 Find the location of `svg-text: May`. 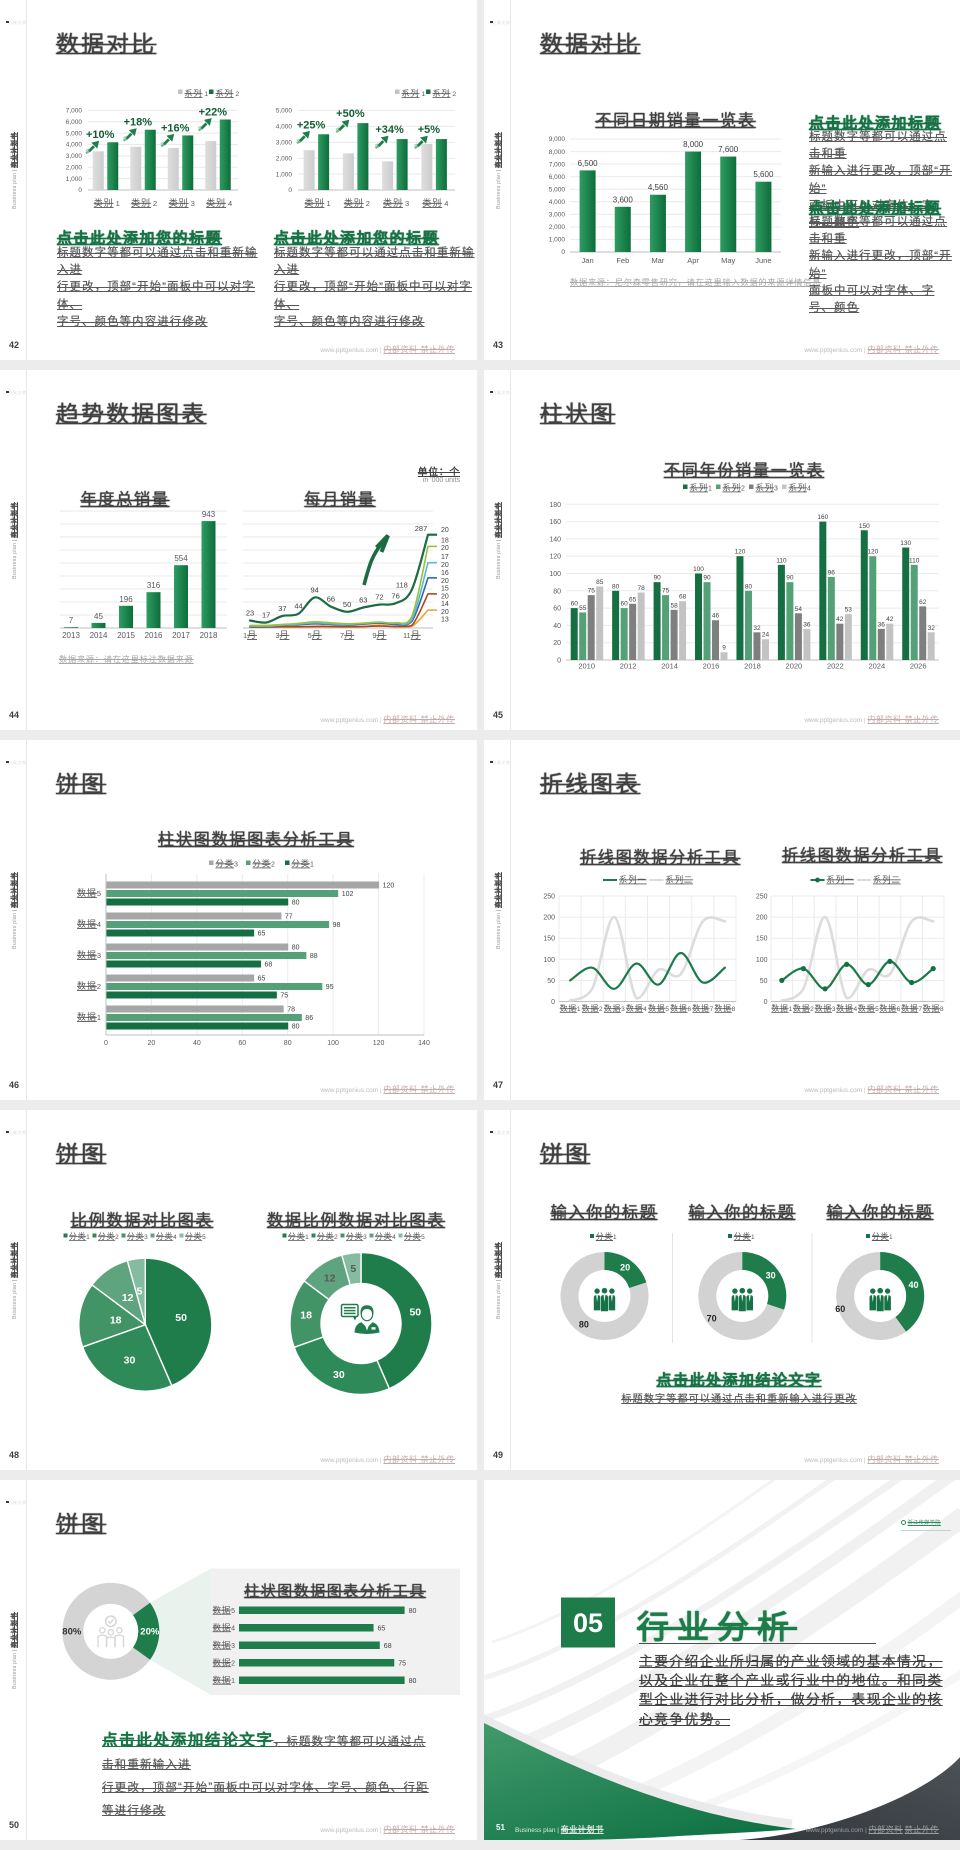

svg-text: May is located at coordinates (728, 260).